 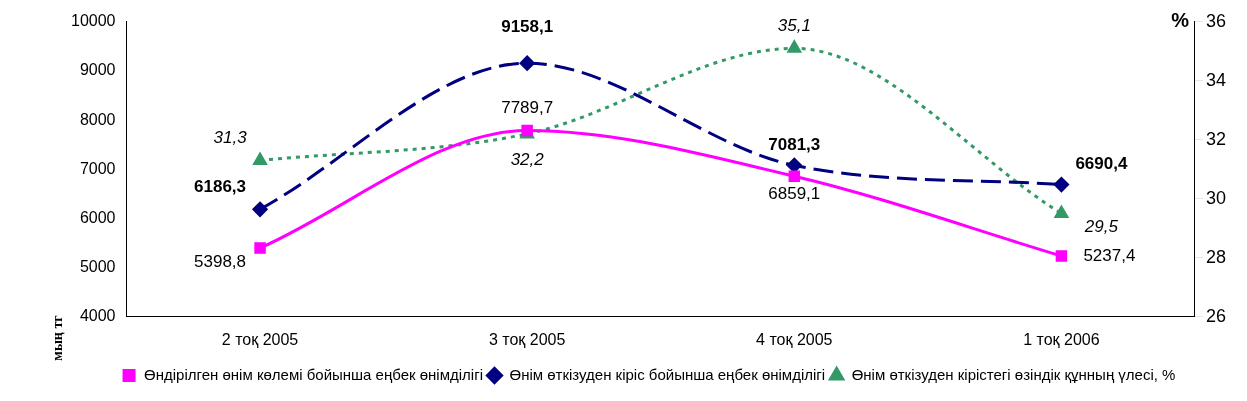 I want to click on data-label: 6859,1, so click(x=794, y=193).